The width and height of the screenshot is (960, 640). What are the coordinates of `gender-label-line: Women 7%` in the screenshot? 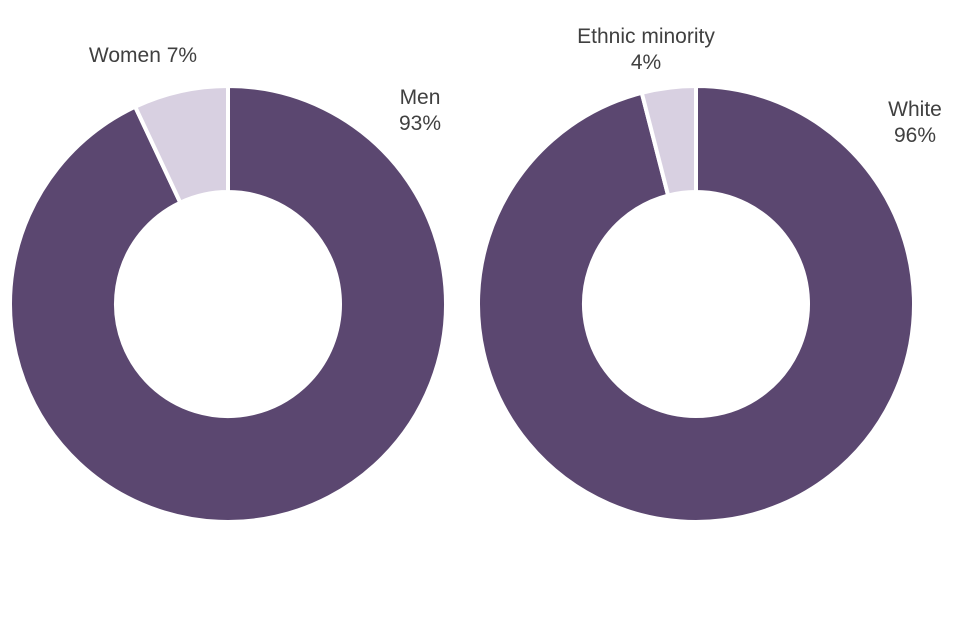 It's located at (143, 55).